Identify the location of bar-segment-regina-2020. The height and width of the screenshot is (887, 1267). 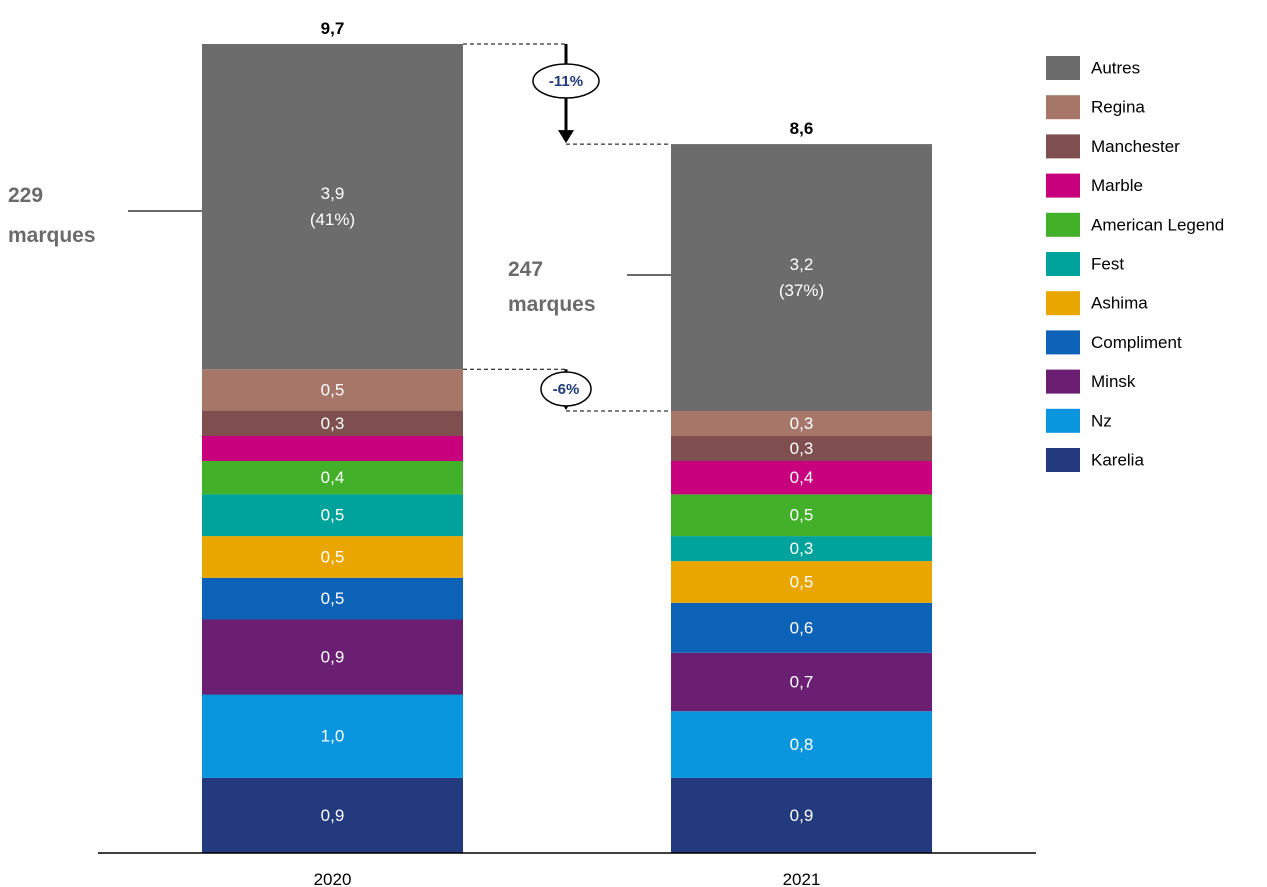
(332, 390).